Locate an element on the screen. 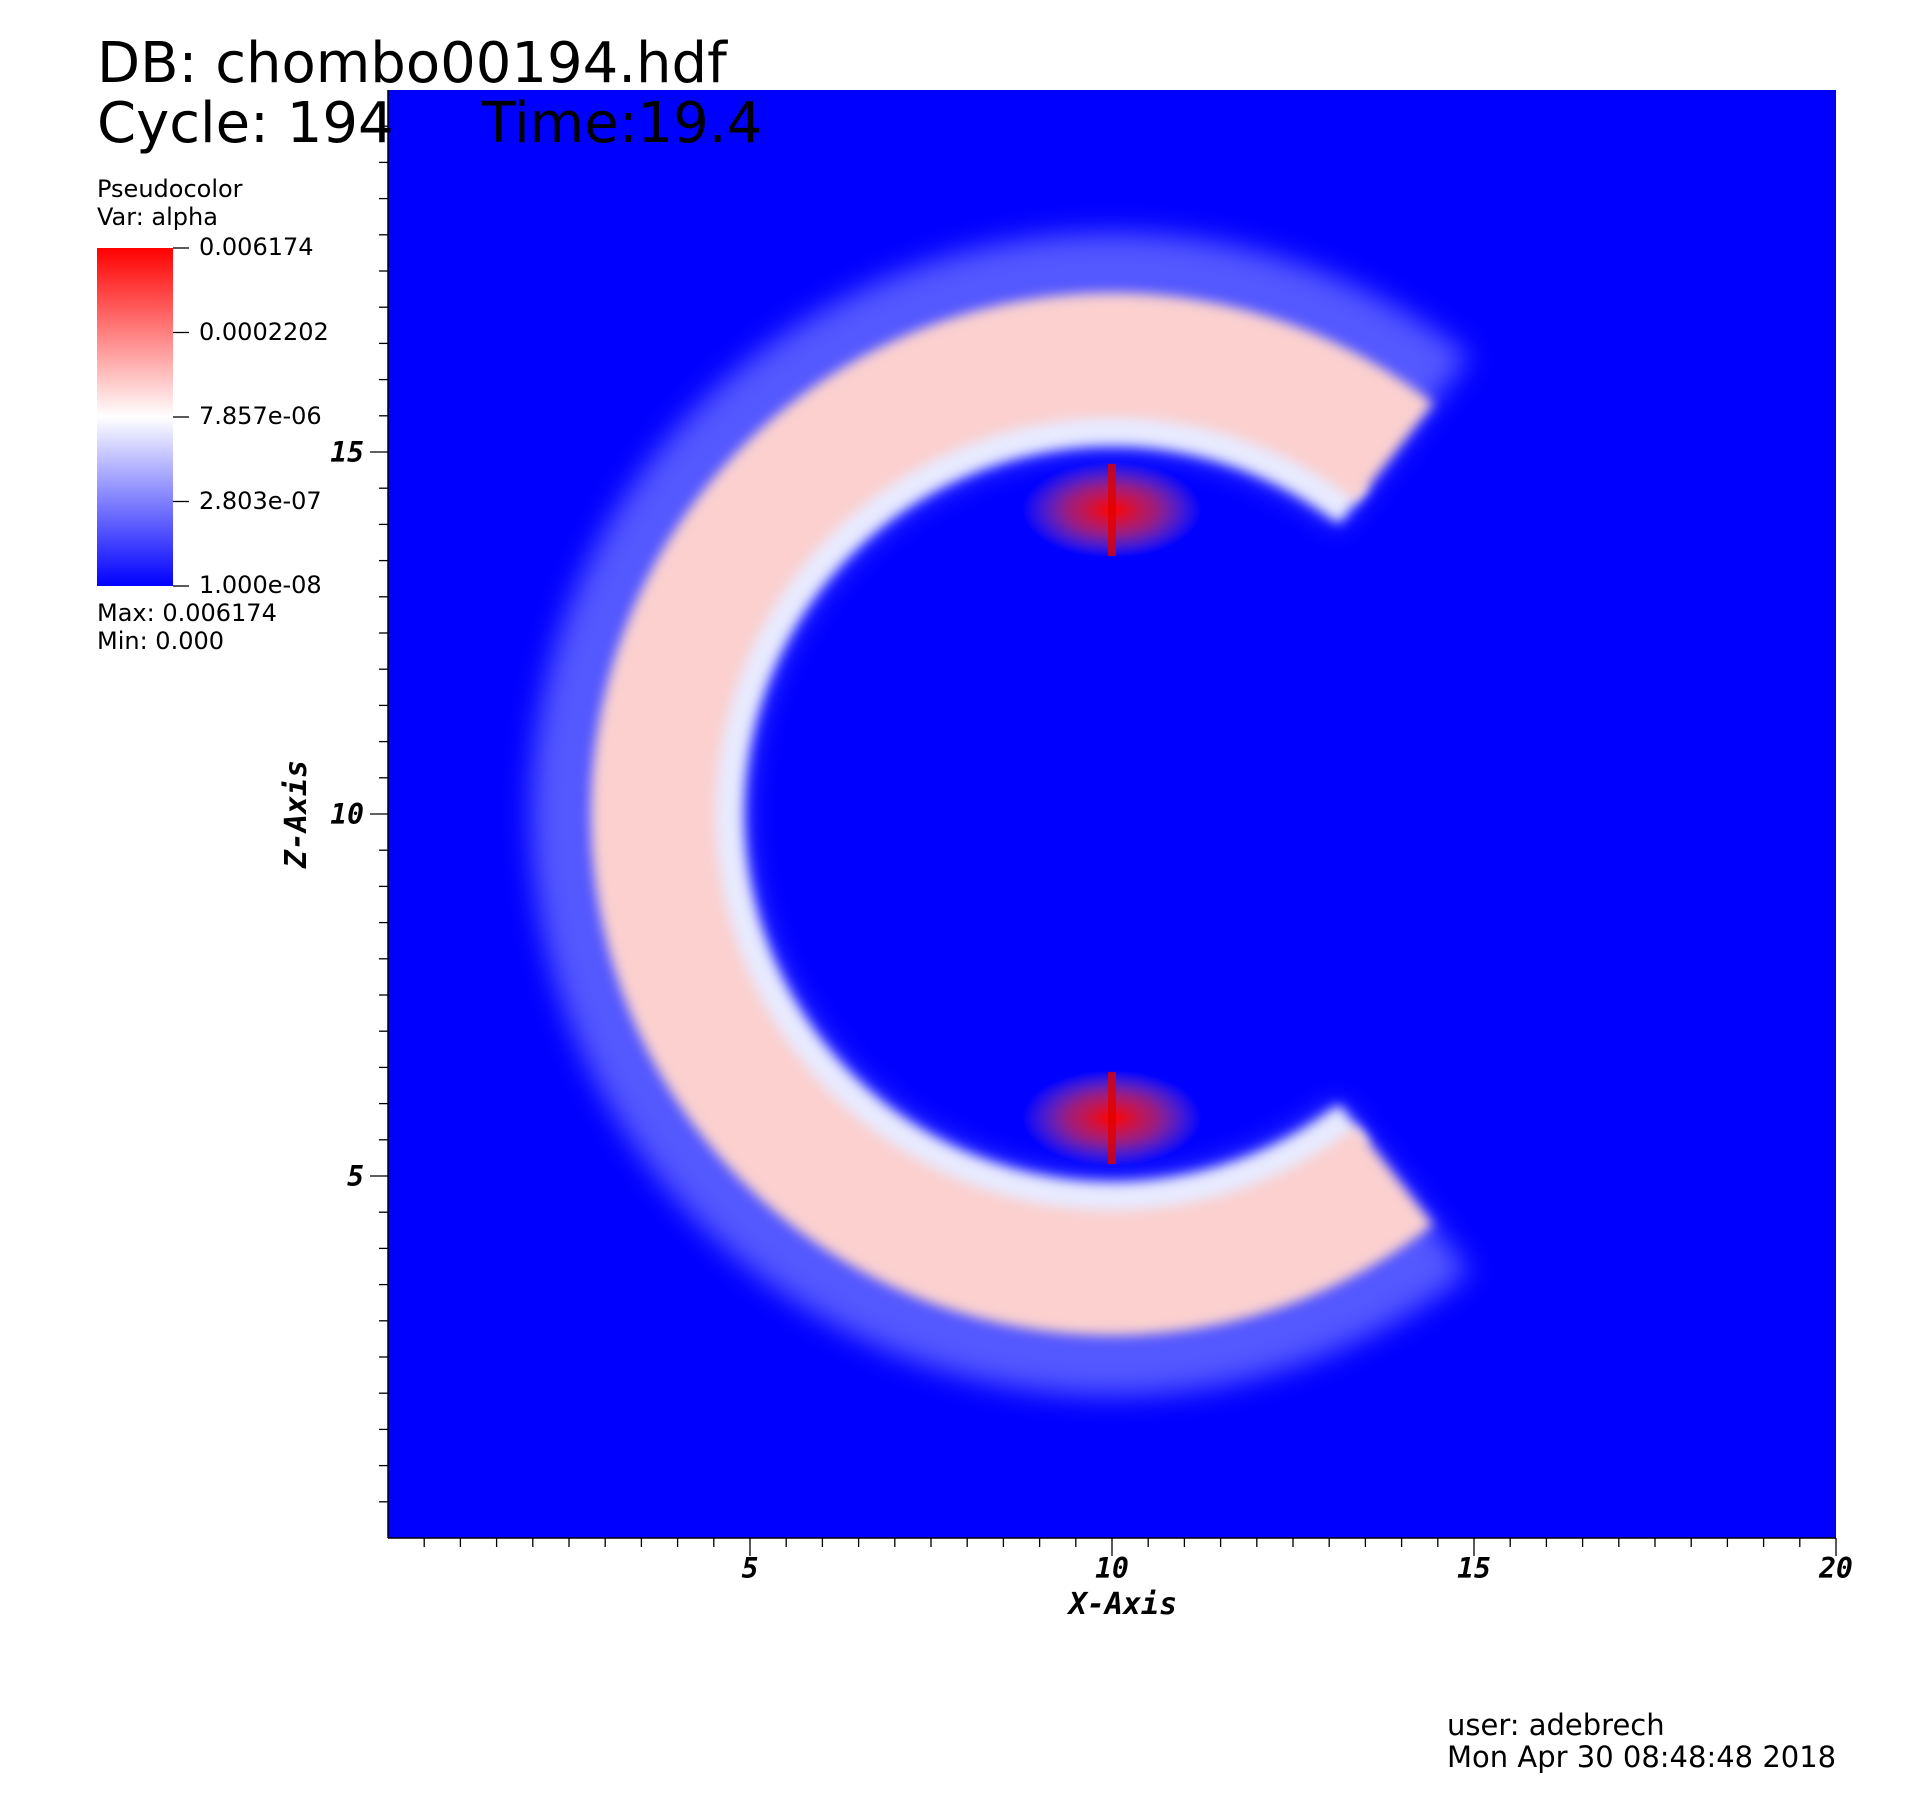 This screenshot has height=1795, width=1920. legend-tick-label: 0.0002202 is located at coordinates (264, 331).